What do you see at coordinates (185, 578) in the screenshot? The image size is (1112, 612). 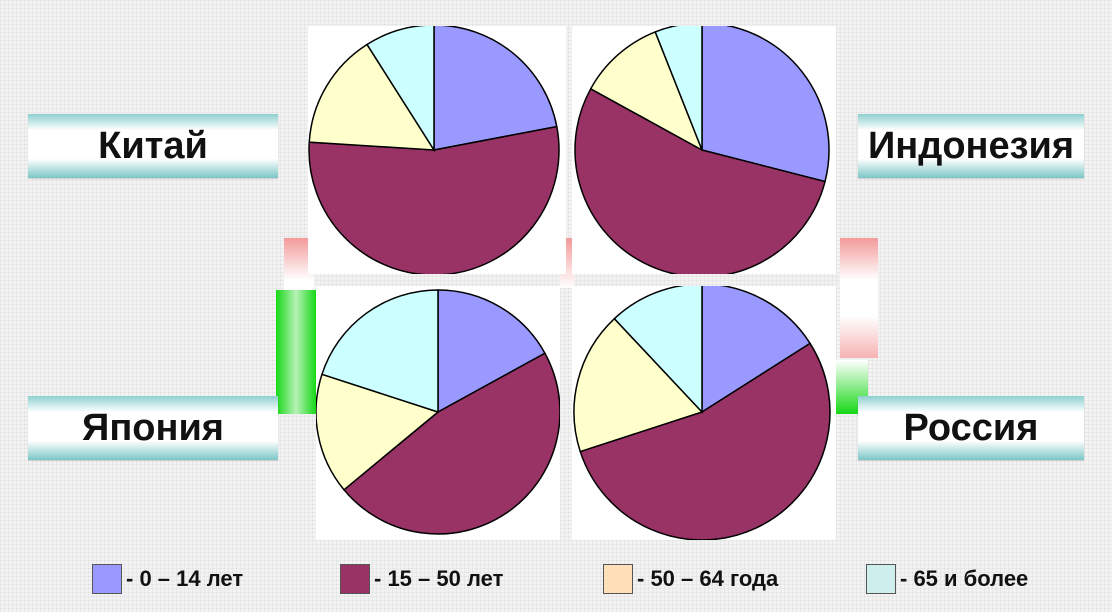 I see `legend-label: - 0 – 14 лет` at bounding box center [185, 578].